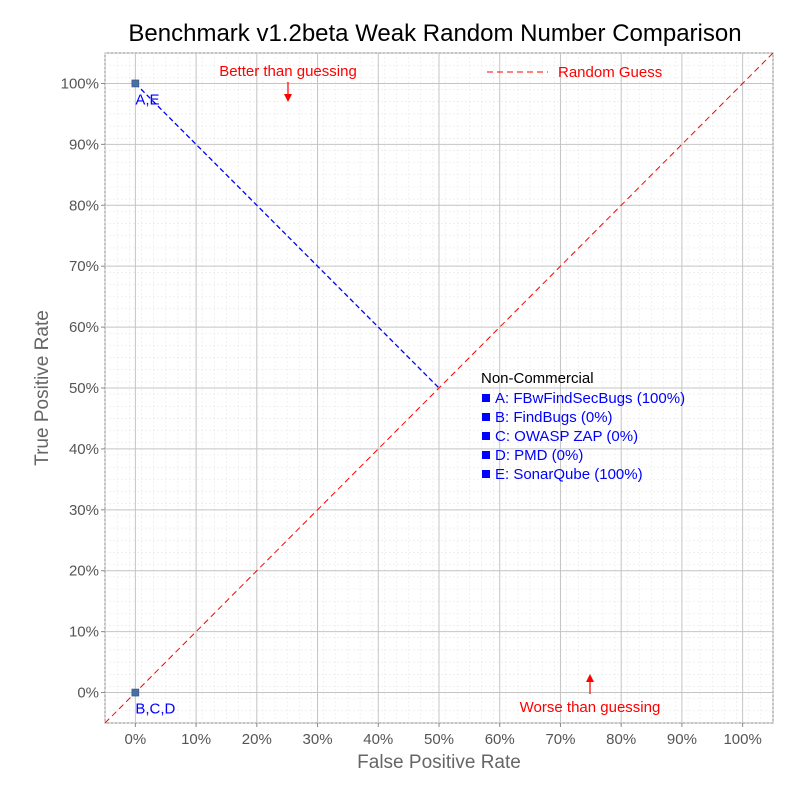 Image resolution: width=800 pixels, height=800 pixels. I want to click on legend-group-title: Non-Commercial, so click(537, 378).